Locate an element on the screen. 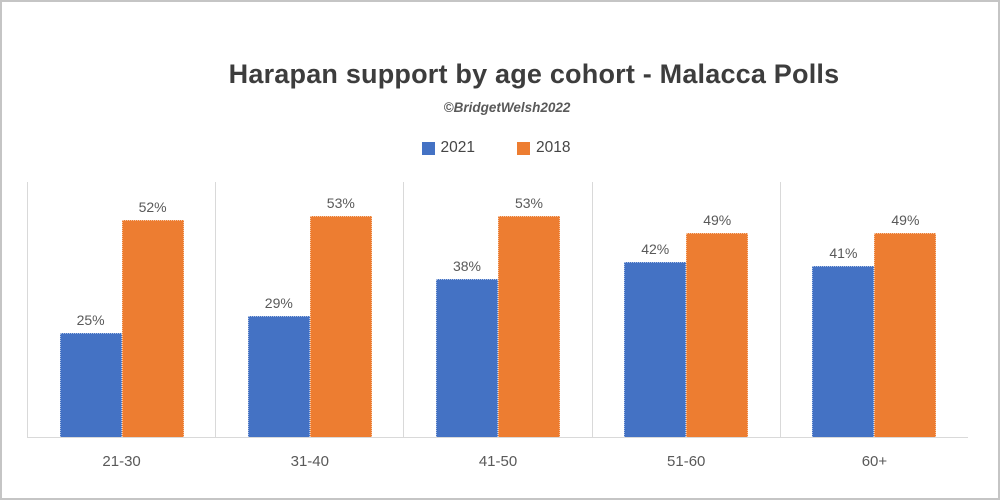 This screenshot has height=500, width=1000. category-group-31-40: 29% 53% 31-40 is located at coordinates (309, 326).